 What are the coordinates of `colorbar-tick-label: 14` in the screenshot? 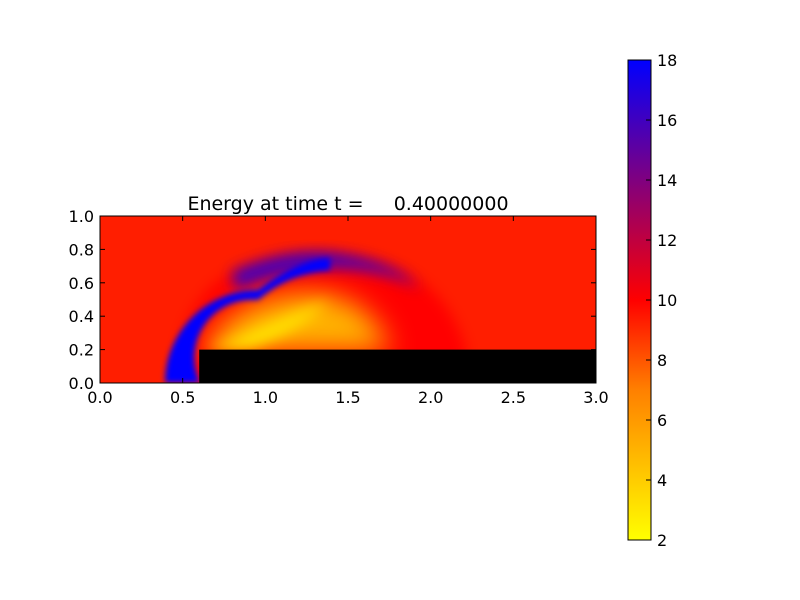 It's located at (667, 180).